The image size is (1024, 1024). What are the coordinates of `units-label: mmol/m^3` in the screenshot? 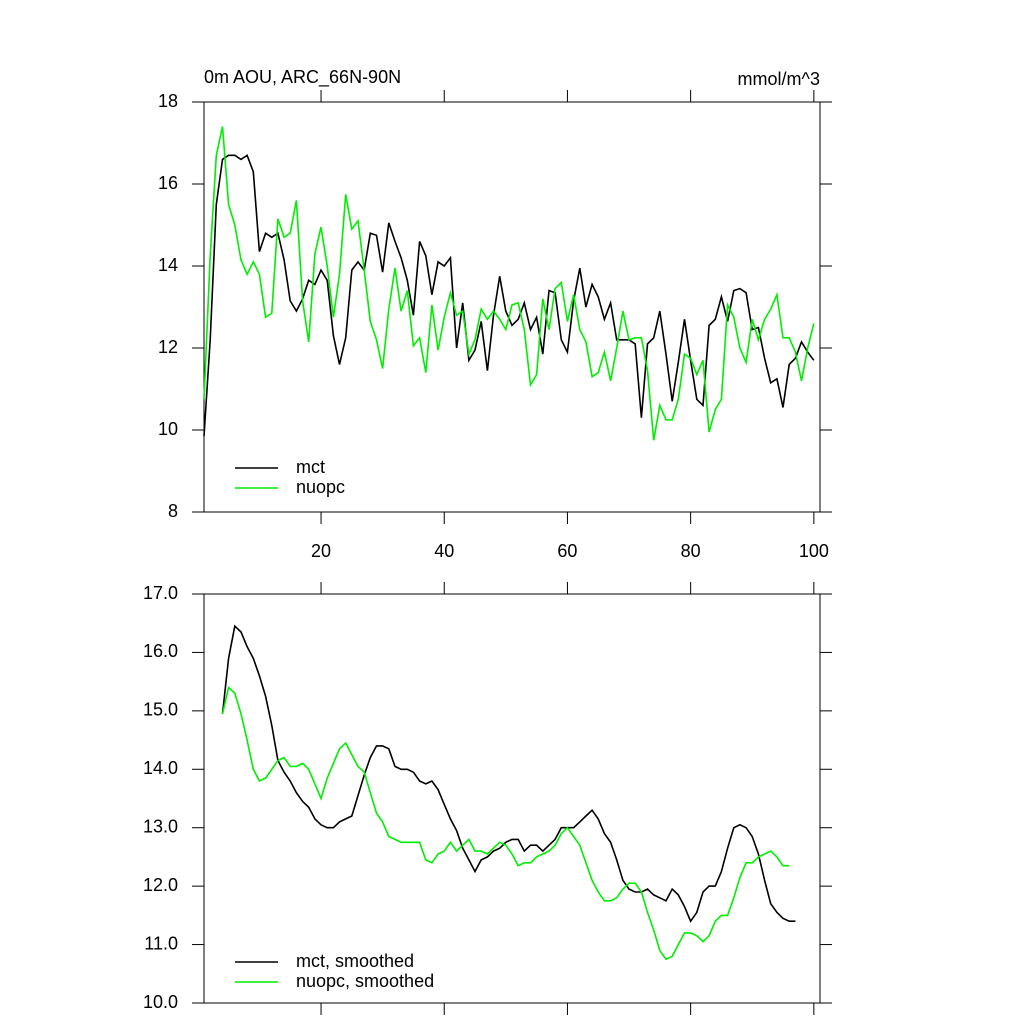 It's located at (779, 79).